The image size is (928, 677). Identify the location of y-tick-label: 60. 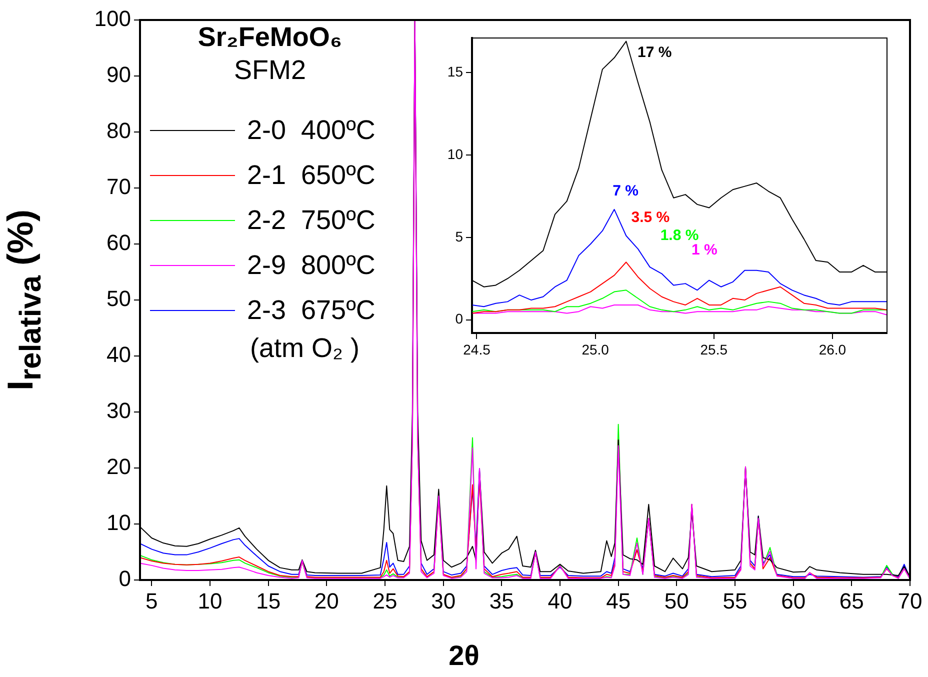
(118, 243).